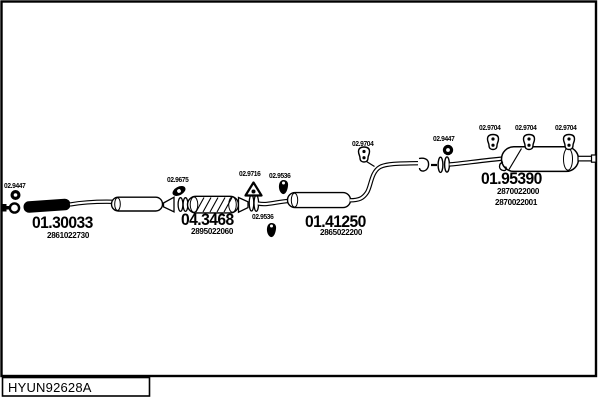 This screenshot has width=600, height=400. What do you see at coordinates (62, 222) in the screenshot?
I see `part-code-front-pipe: 01.30033` at bounding box center [62, 222].